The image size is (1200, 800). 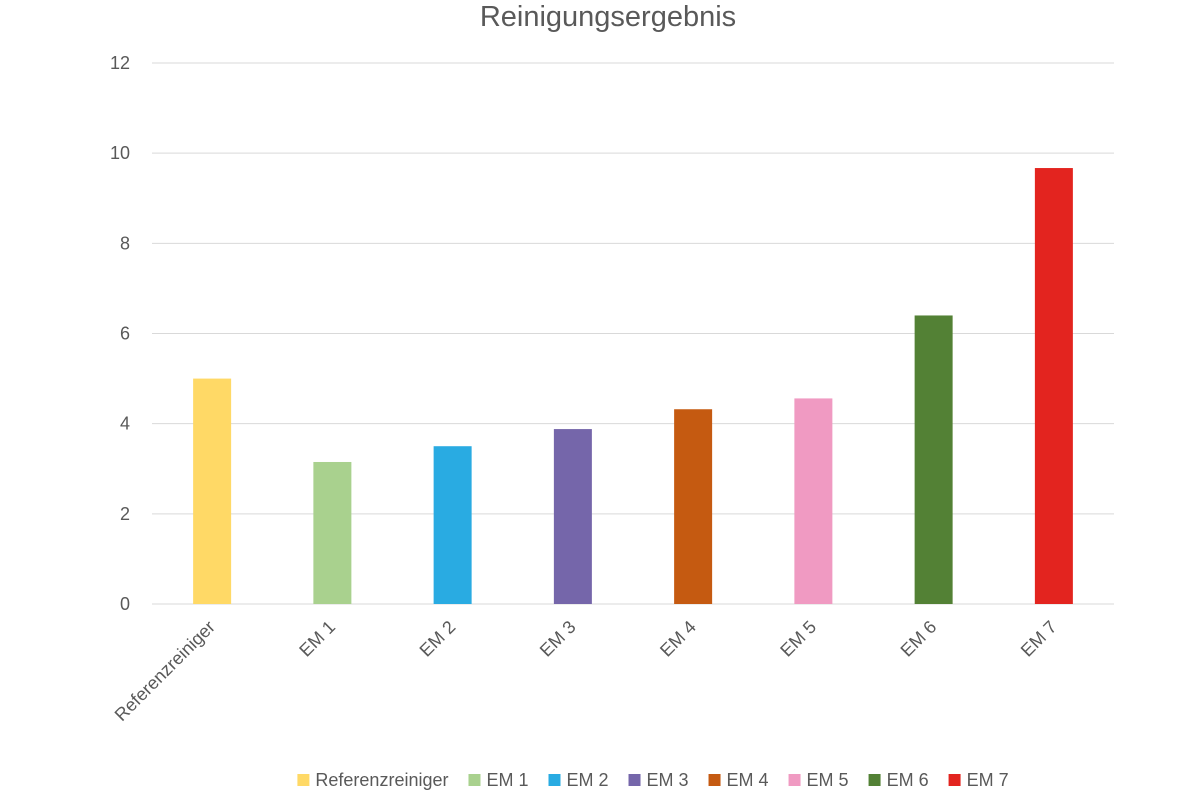 I want to click on legend-label: EM 5, so click(x=828, y=780).